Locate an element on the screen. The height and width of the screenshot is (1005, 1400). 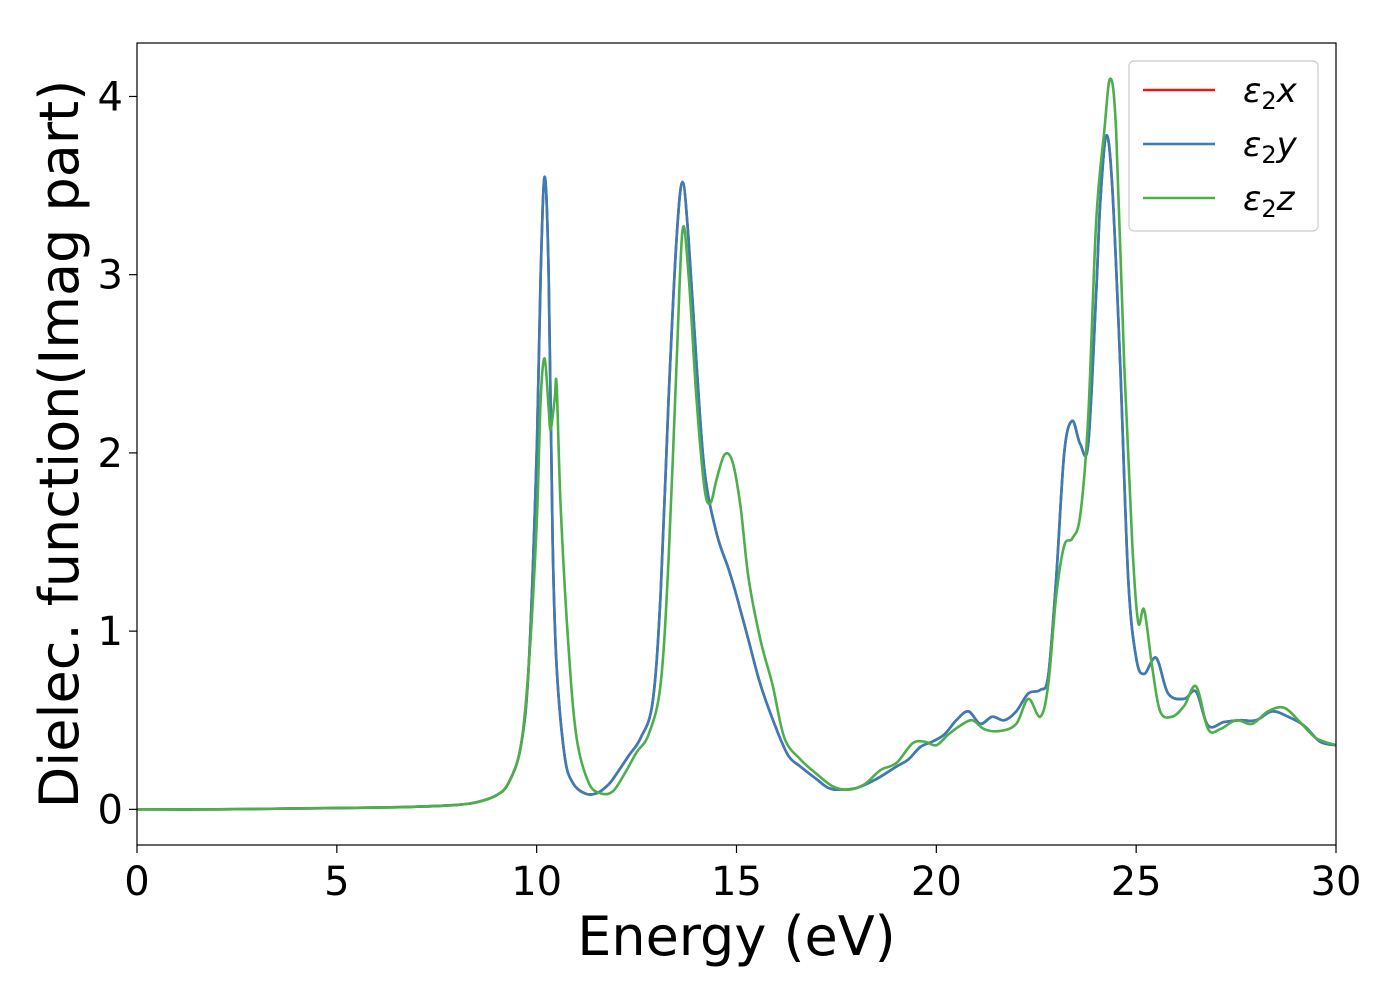
x-tick-label: 30 is located at coordinates (1336, 882).